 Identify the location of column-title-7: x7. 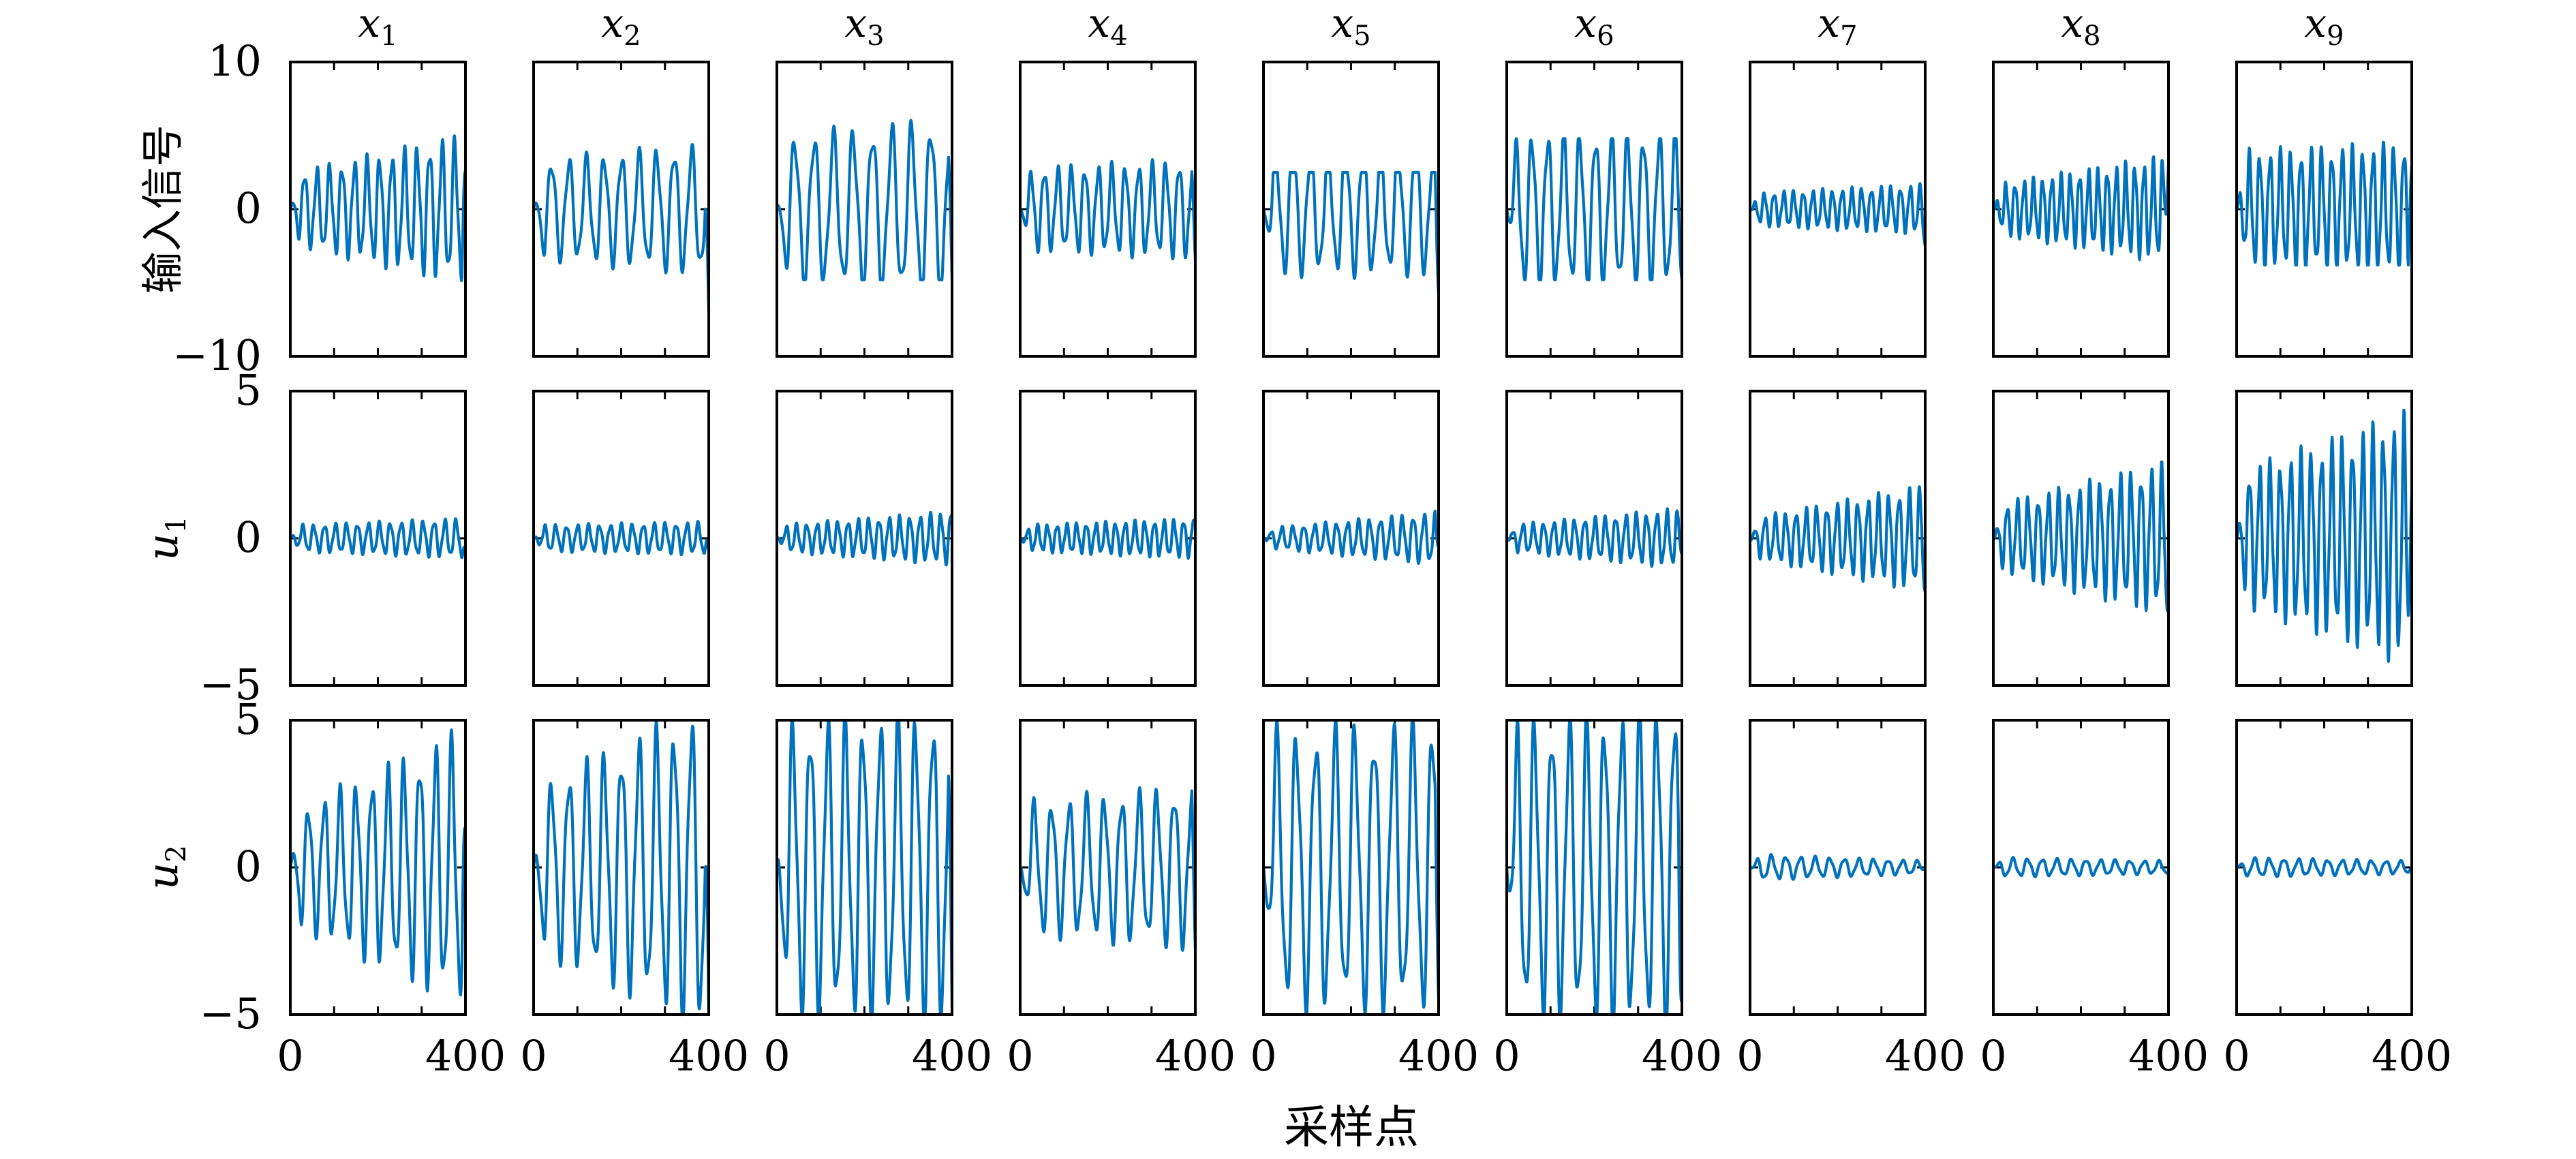
(1837, 26).